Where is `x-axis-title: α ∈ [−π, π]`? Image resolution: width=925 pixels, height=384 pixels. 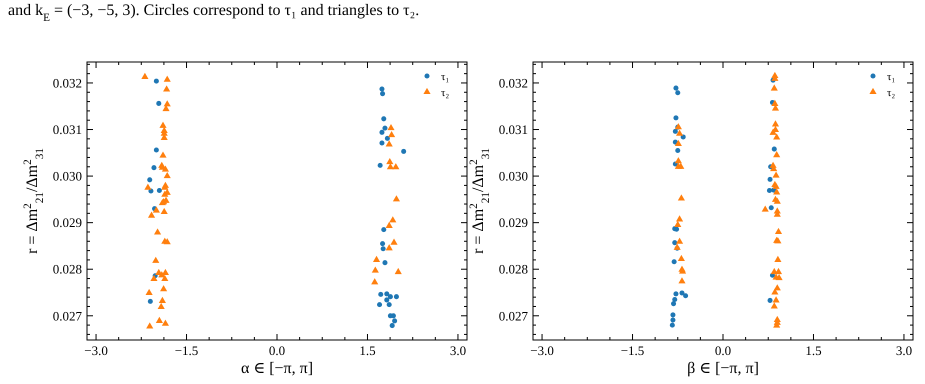
x-axis-title: α ∈ [−π, π] is located at coordinates (277, 368).